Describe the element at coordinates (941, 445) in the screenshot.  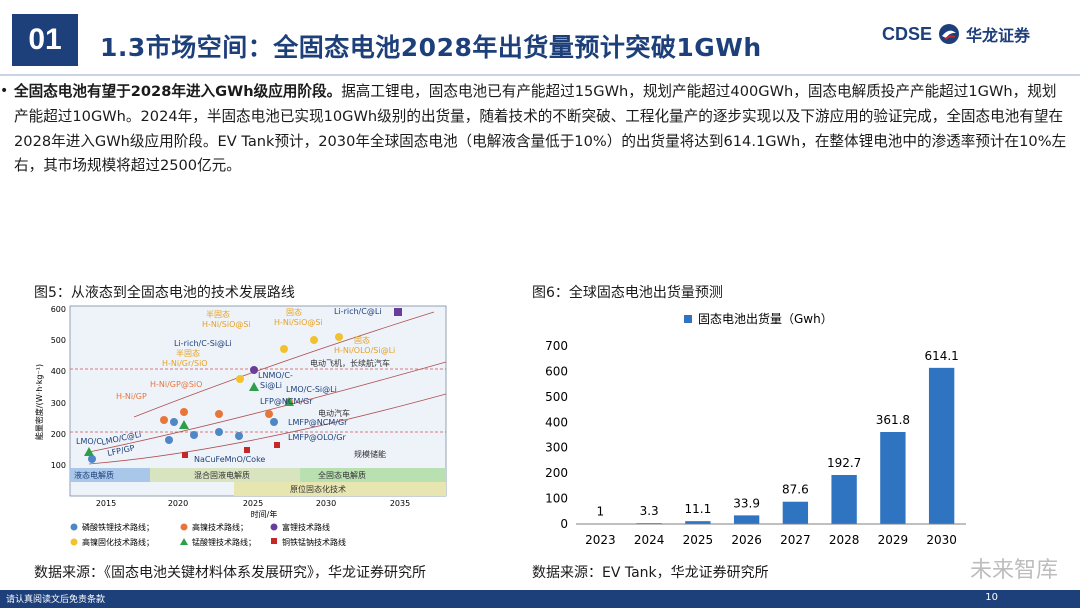
I see `bar-2030` at that location.